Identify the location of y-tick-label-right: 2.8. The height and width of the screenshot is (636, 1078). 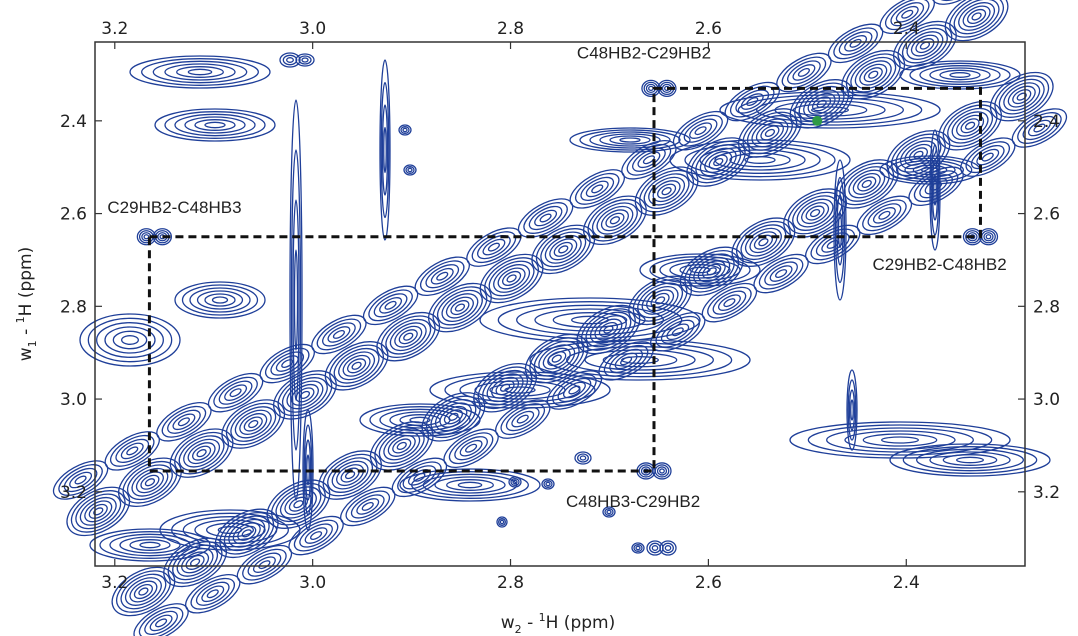
(1046, 307).